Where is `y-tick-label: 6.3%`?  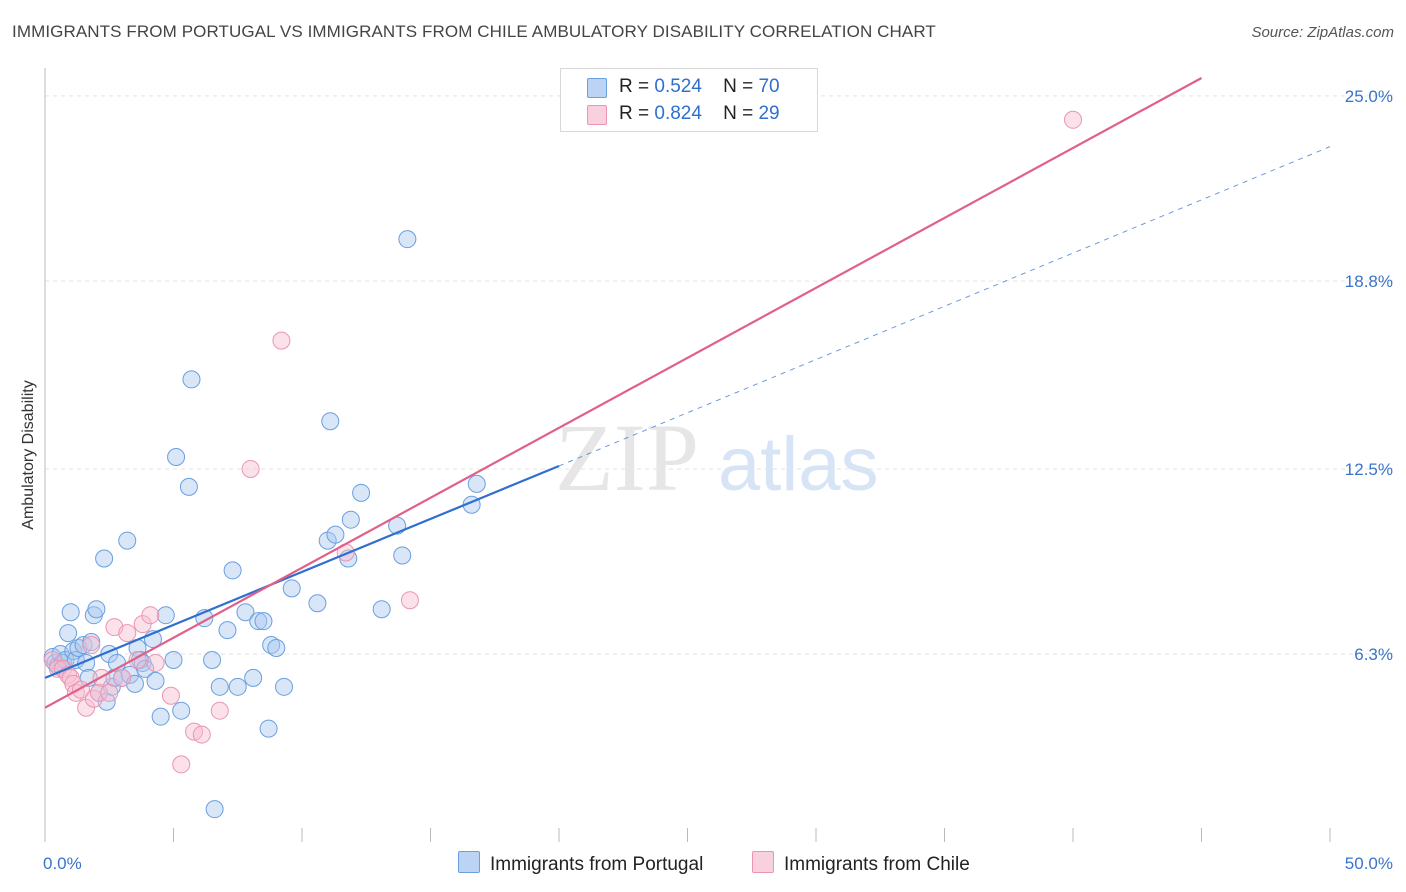
y-tick-label: 6.3% is located at coordinates (1373, 654).